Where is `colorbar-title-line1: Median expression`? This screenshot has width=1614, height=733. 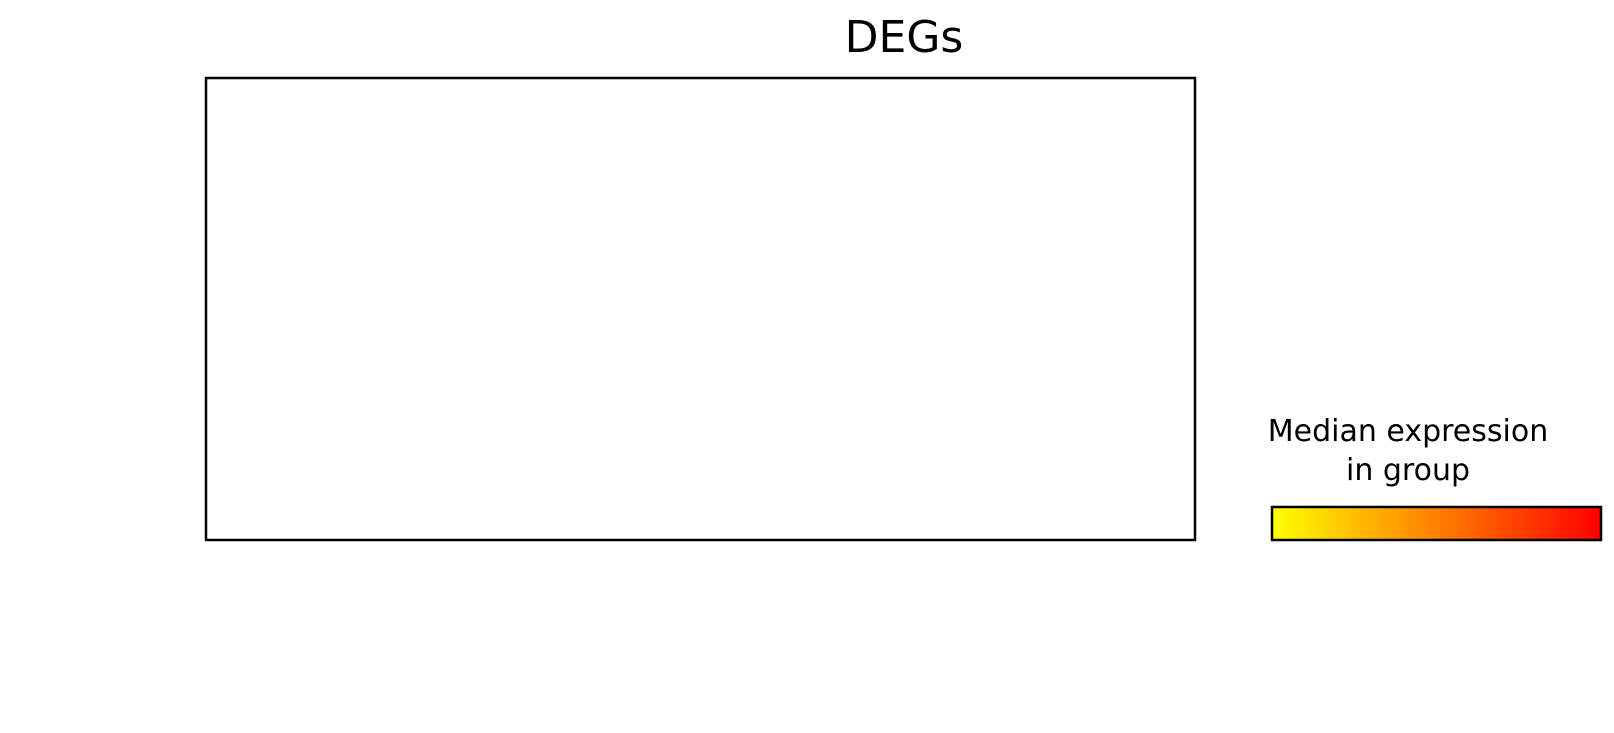 colorbar-title-line1: Median expression is located at coordinates (1408, 431).